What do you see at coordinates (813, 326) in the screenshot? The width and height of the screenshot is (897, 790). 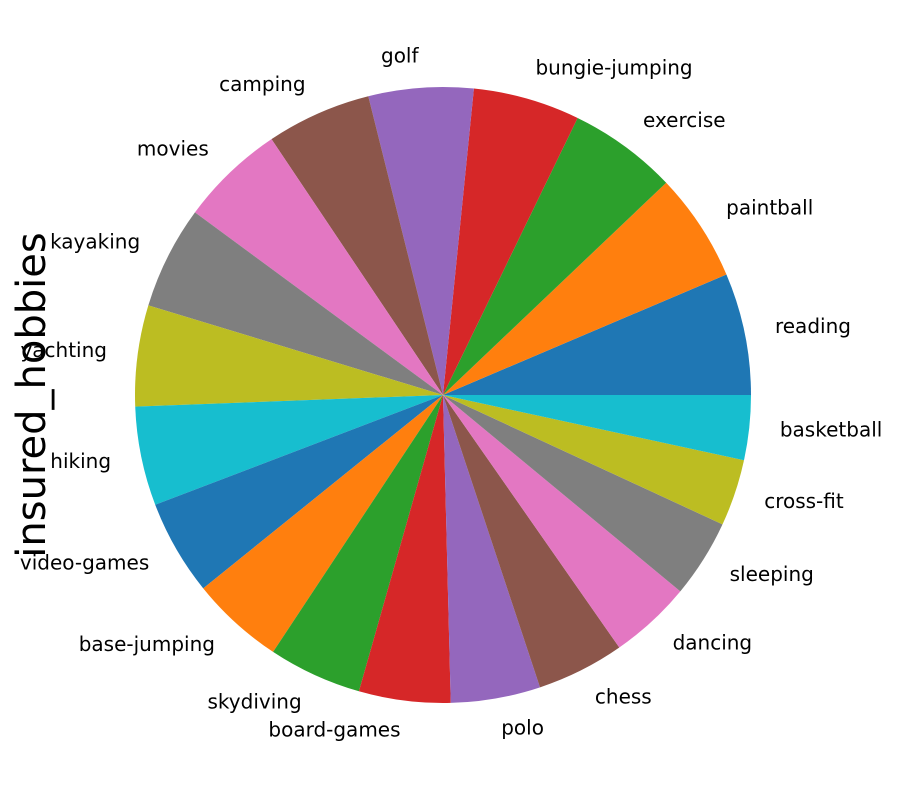 I see `slice-label-reading: reading` at bounding box center [813, 326].